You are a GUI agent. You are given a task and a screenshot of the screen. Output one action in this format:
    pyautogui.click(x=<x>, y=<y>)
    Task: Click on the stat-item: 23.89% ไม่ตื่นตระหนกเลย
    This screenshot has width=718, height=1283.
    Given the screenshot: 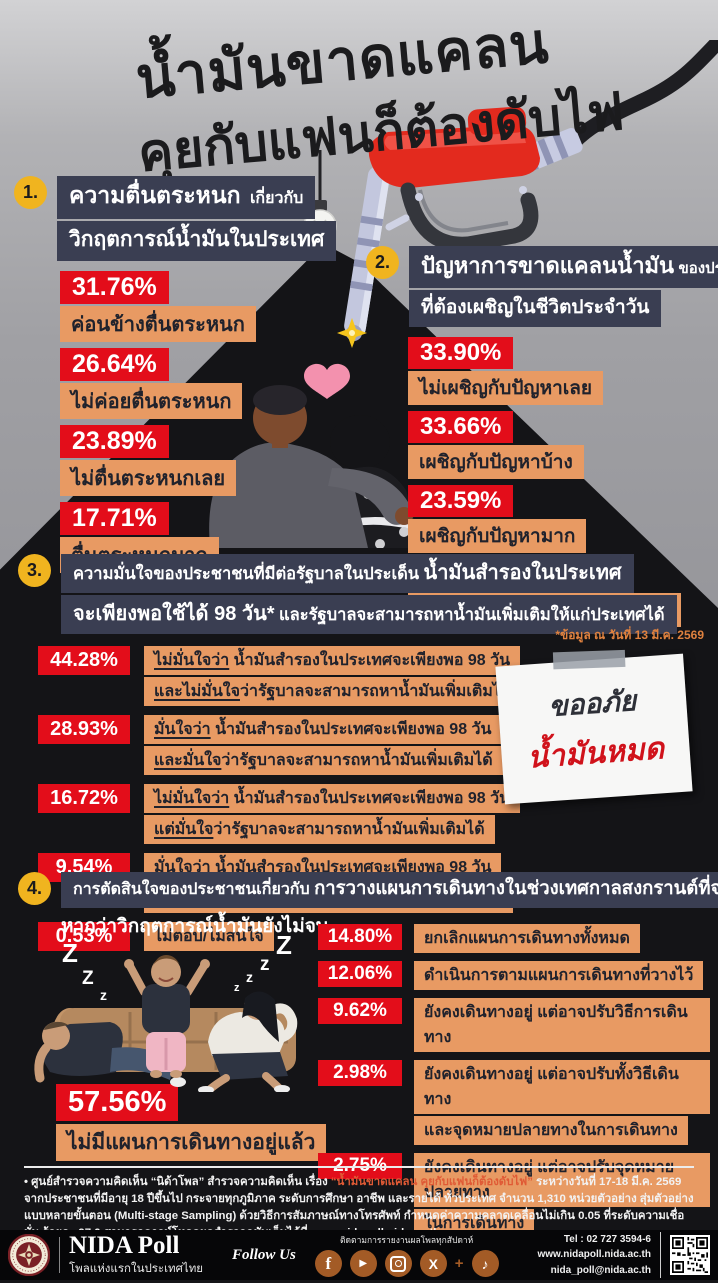 What is the action you would take?
    pyautogui.click(x=212, y=460)
    